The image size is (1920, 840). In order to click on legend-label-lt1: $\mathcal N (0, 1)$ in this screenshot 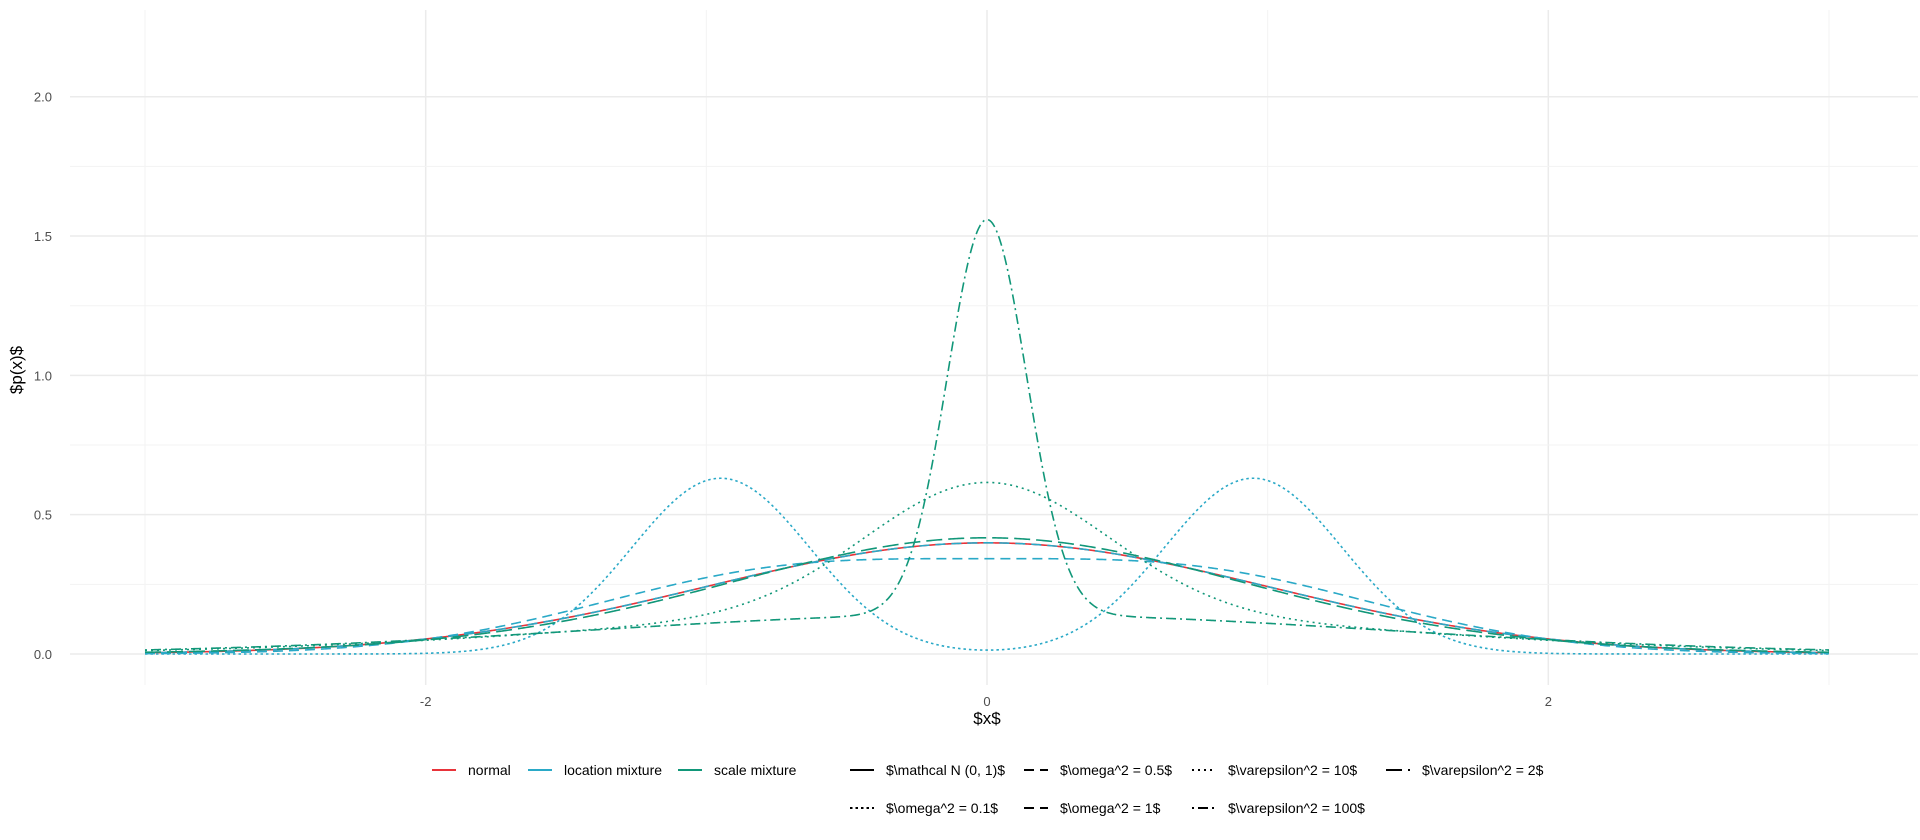, I will do `click(945, 770)`.